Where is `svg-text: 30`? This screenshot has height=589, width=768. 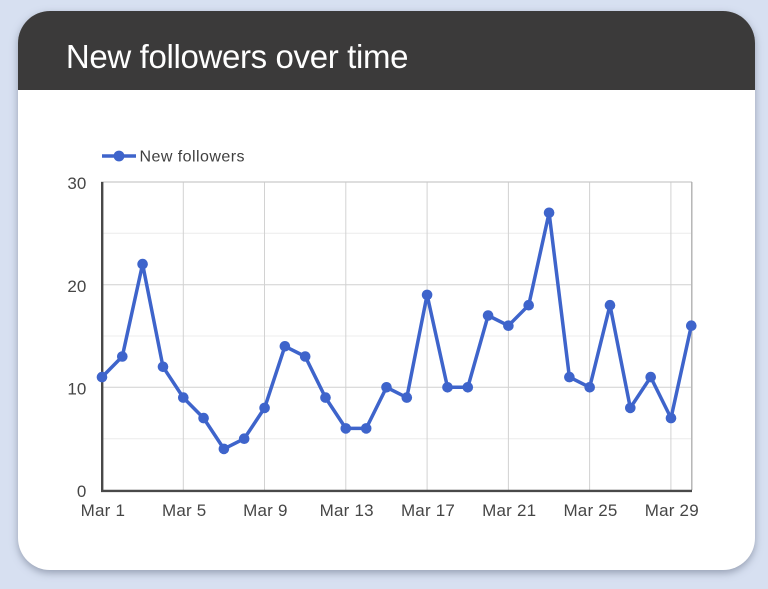
svg-text: 30 is located at coordinates (76, 183).